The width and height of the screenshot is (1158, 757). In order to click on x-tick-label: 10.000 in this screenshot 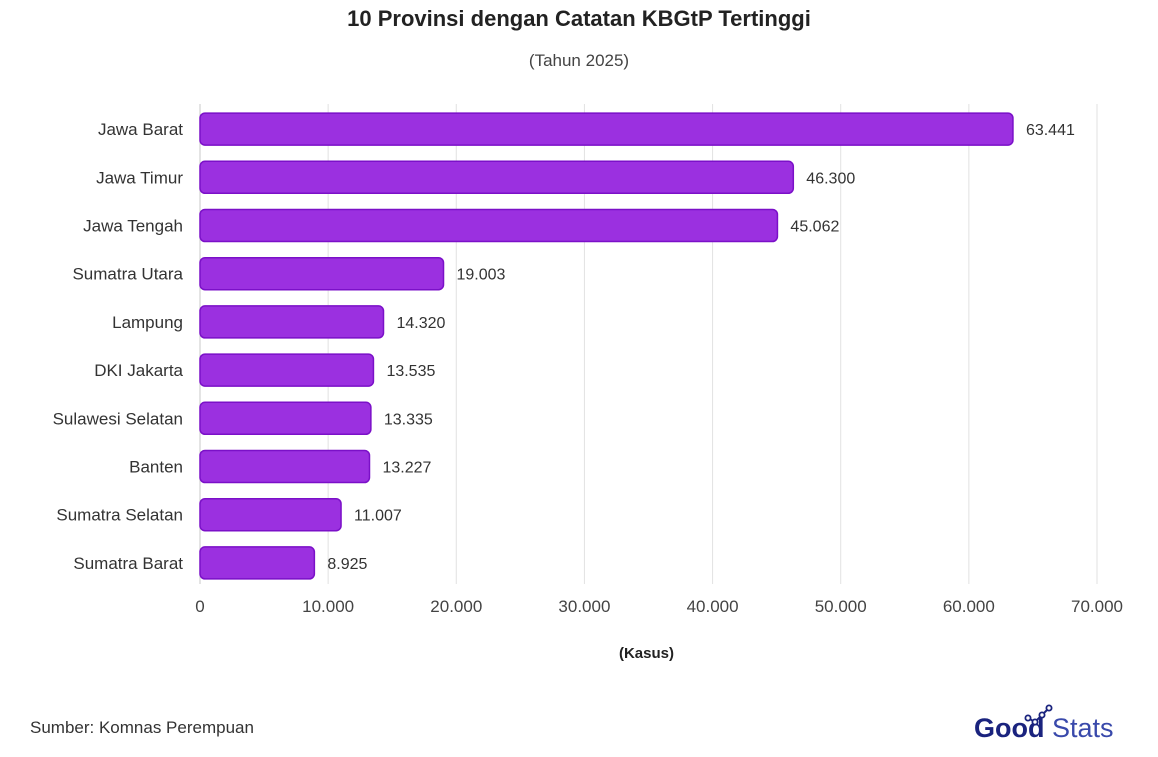, I will do `click(328, 606)`.